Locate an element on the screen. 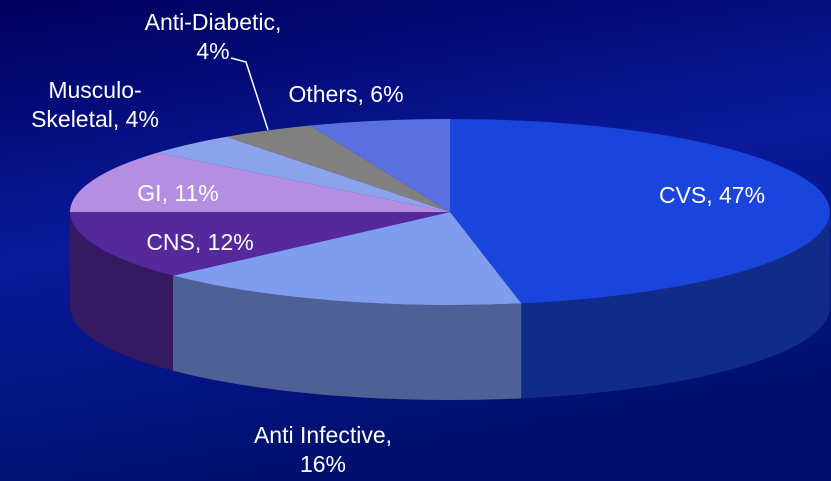  data-label: CNS, 12% is located at coordinates (199, 242).